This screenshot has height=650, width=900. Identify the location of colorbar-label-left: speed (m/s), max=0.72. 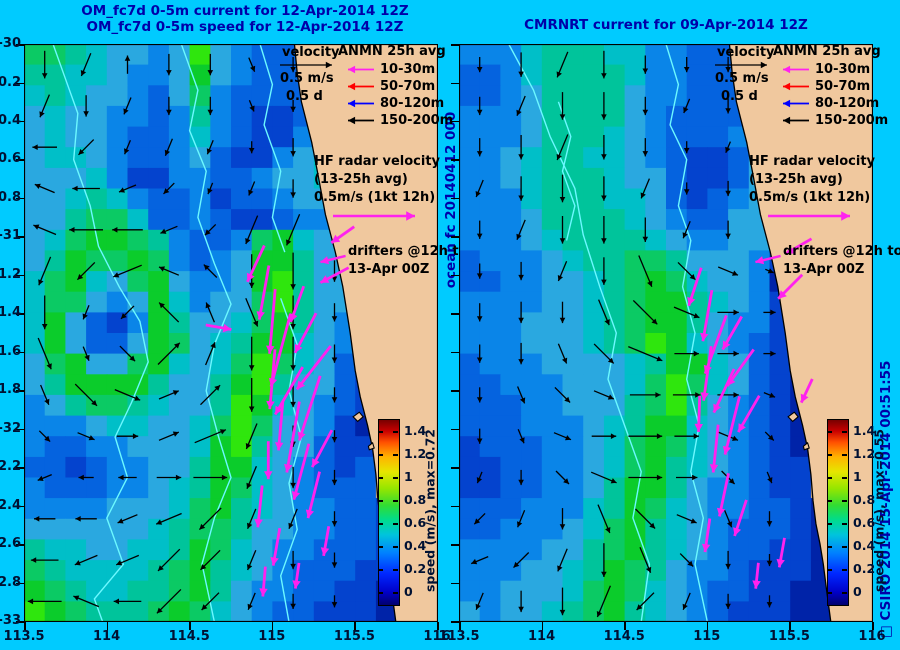
(430, 510).